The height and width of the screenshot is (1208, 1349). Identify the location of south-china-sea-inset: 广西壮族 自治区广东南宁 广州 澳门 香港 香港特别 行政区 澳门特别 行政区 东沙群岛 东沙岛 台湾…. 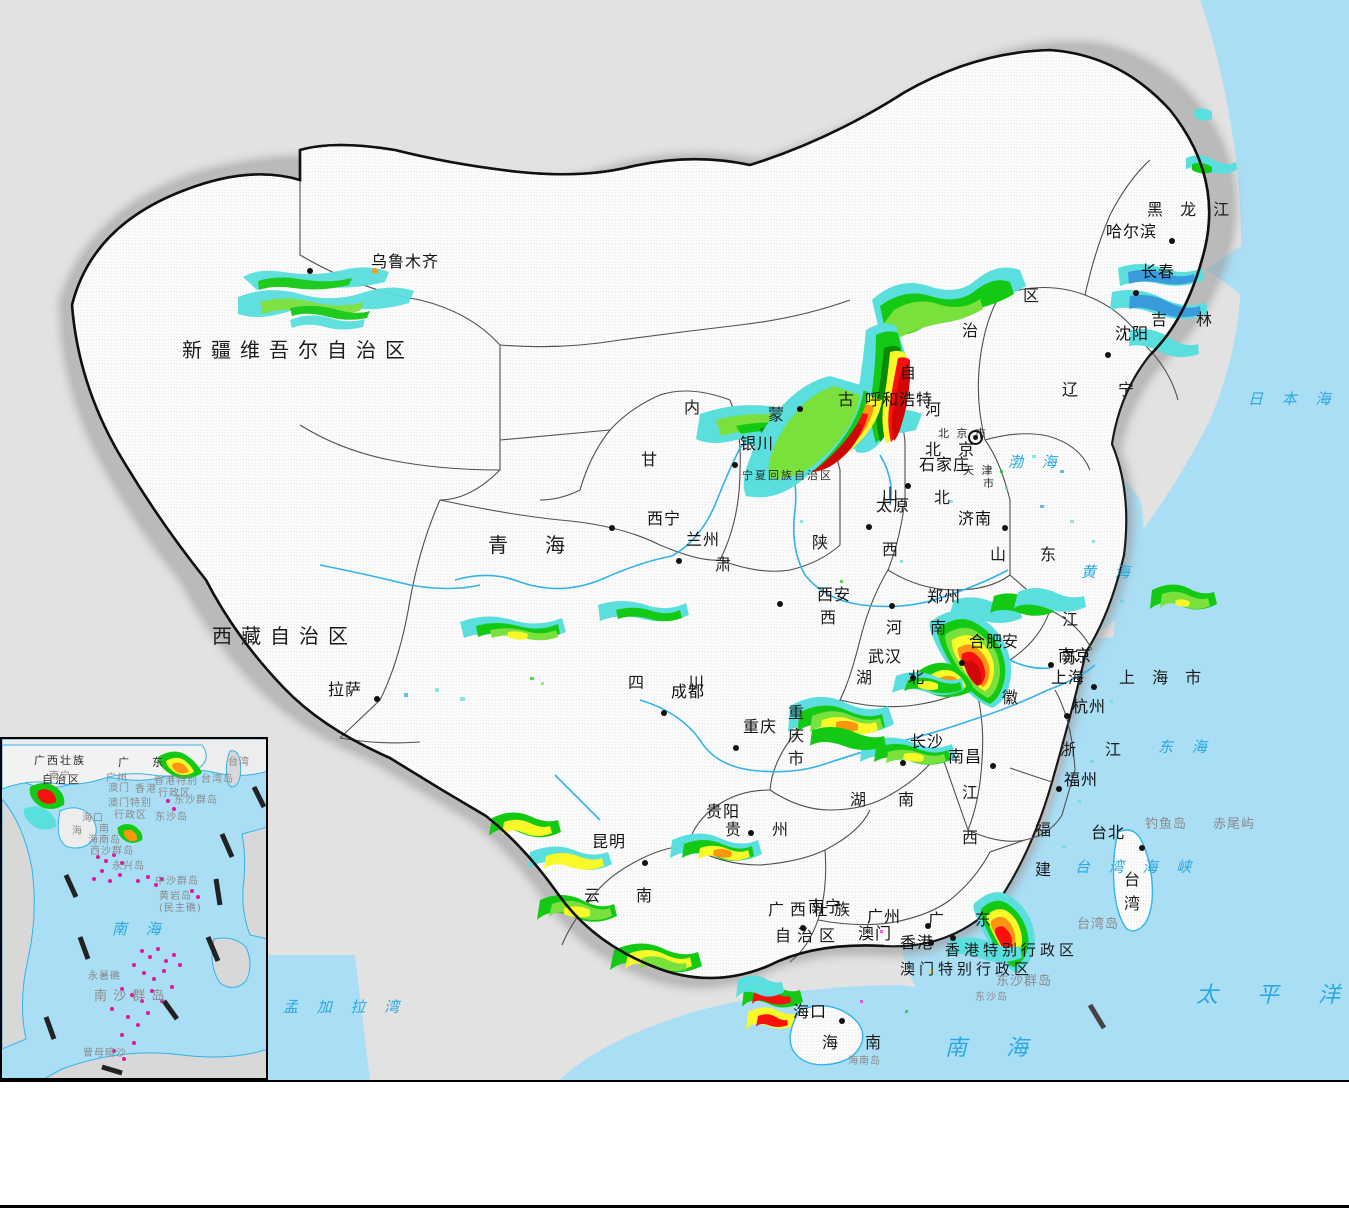
(134, 908).